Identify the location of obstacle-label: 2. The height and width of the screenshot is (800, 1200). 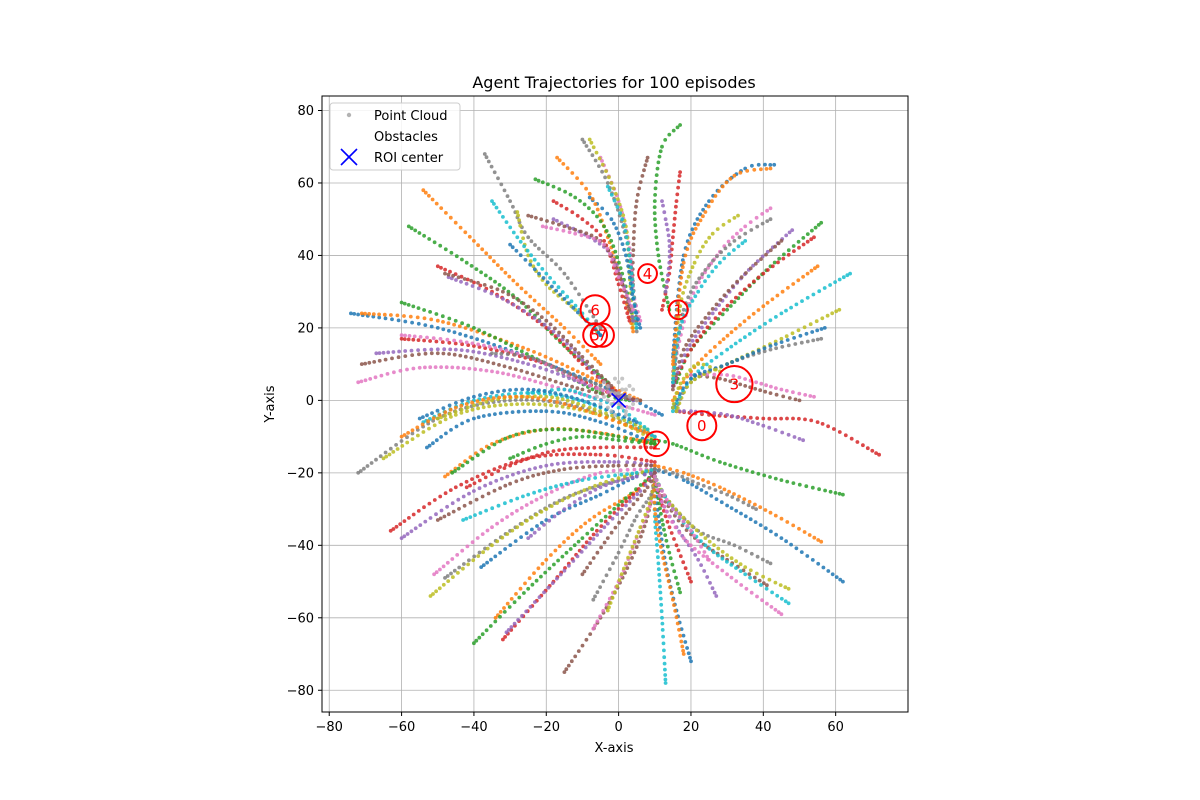
(657, 444).